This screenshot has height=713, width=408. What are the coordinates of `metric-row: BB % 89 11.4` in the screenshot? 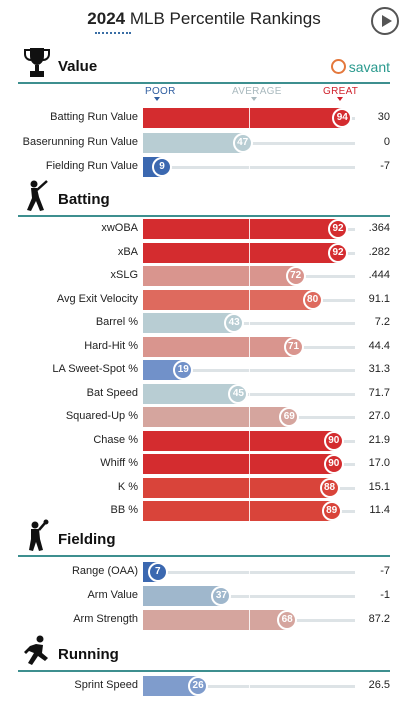 It's located at (204, 511).